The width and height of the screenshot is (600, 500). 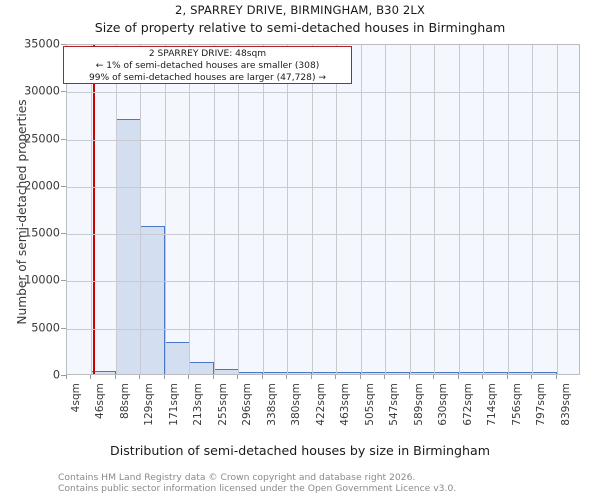 What do you see at coordinates (42, 139) in the screenshot?
I see `y-axis-tick-label: 25000` at bounding box center [42, 139].